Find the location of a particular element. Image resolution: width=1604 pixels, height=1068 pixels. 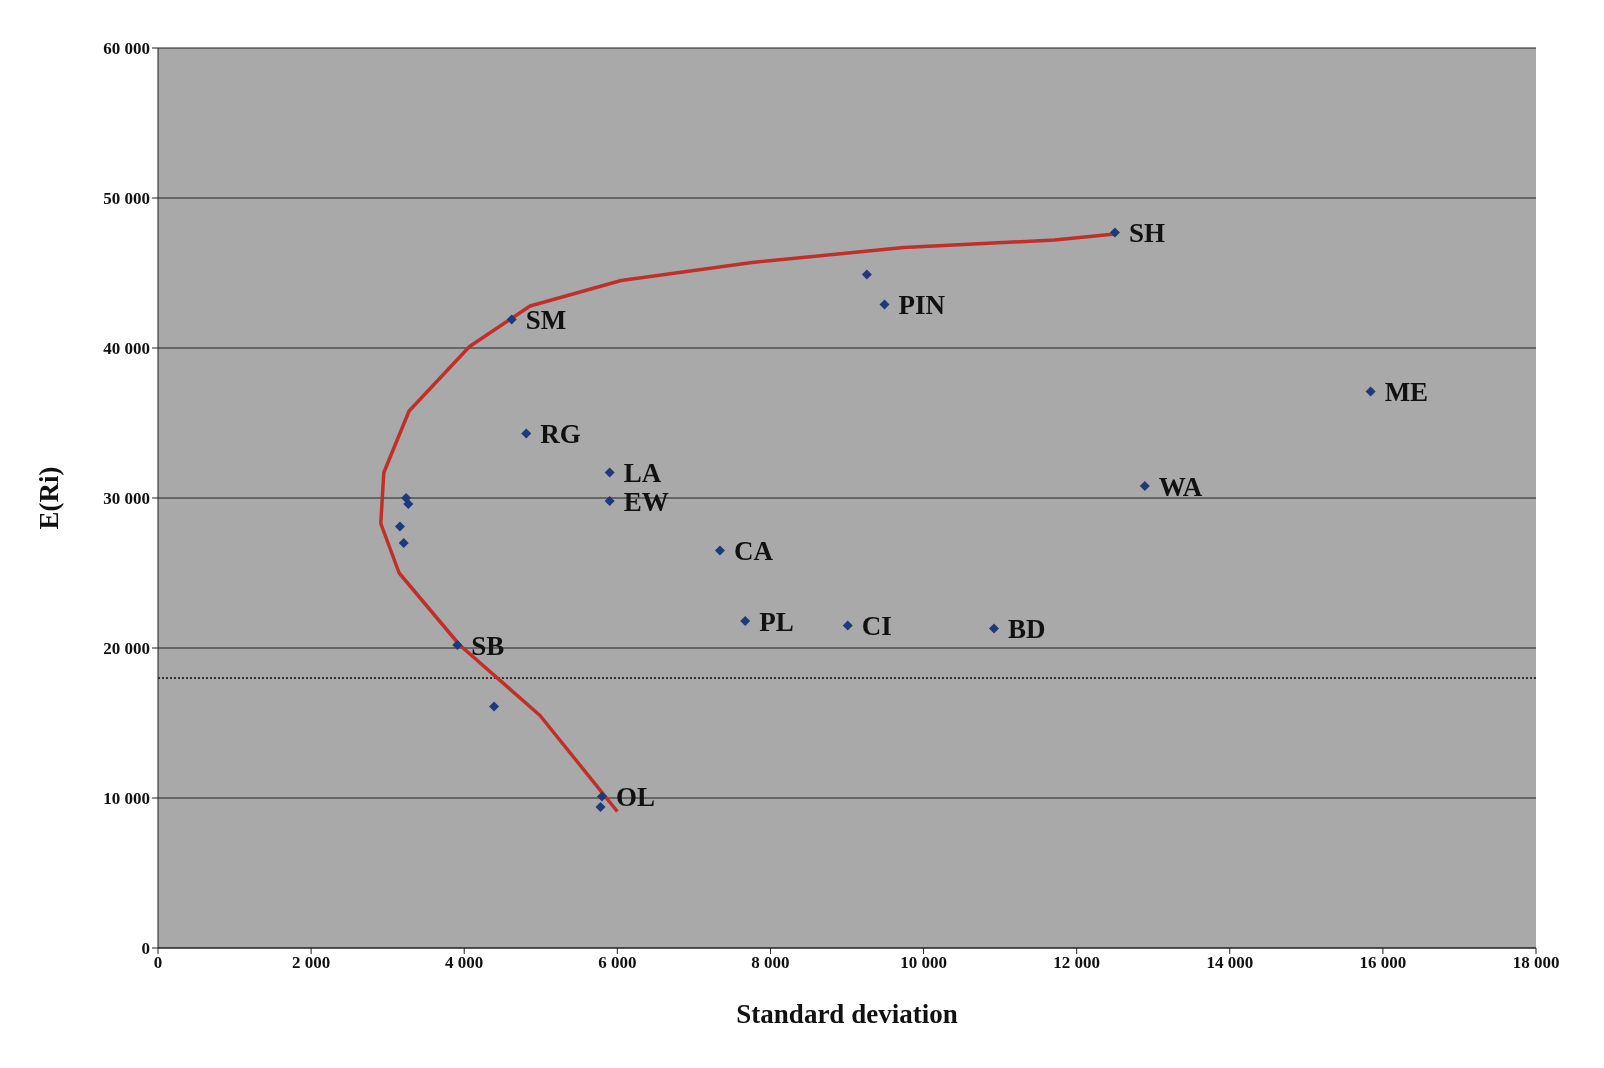

y-tick-label: 10 000 is located at coordinates (126, 799).